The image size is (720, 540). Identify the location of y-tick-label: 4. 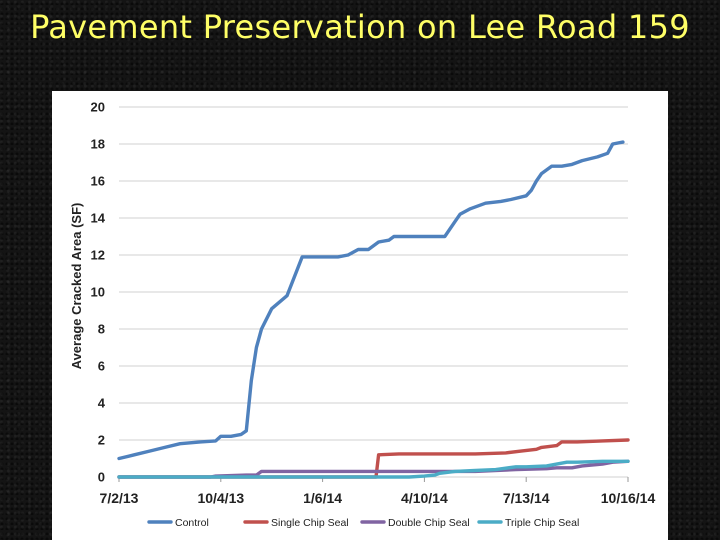
(102, 403).